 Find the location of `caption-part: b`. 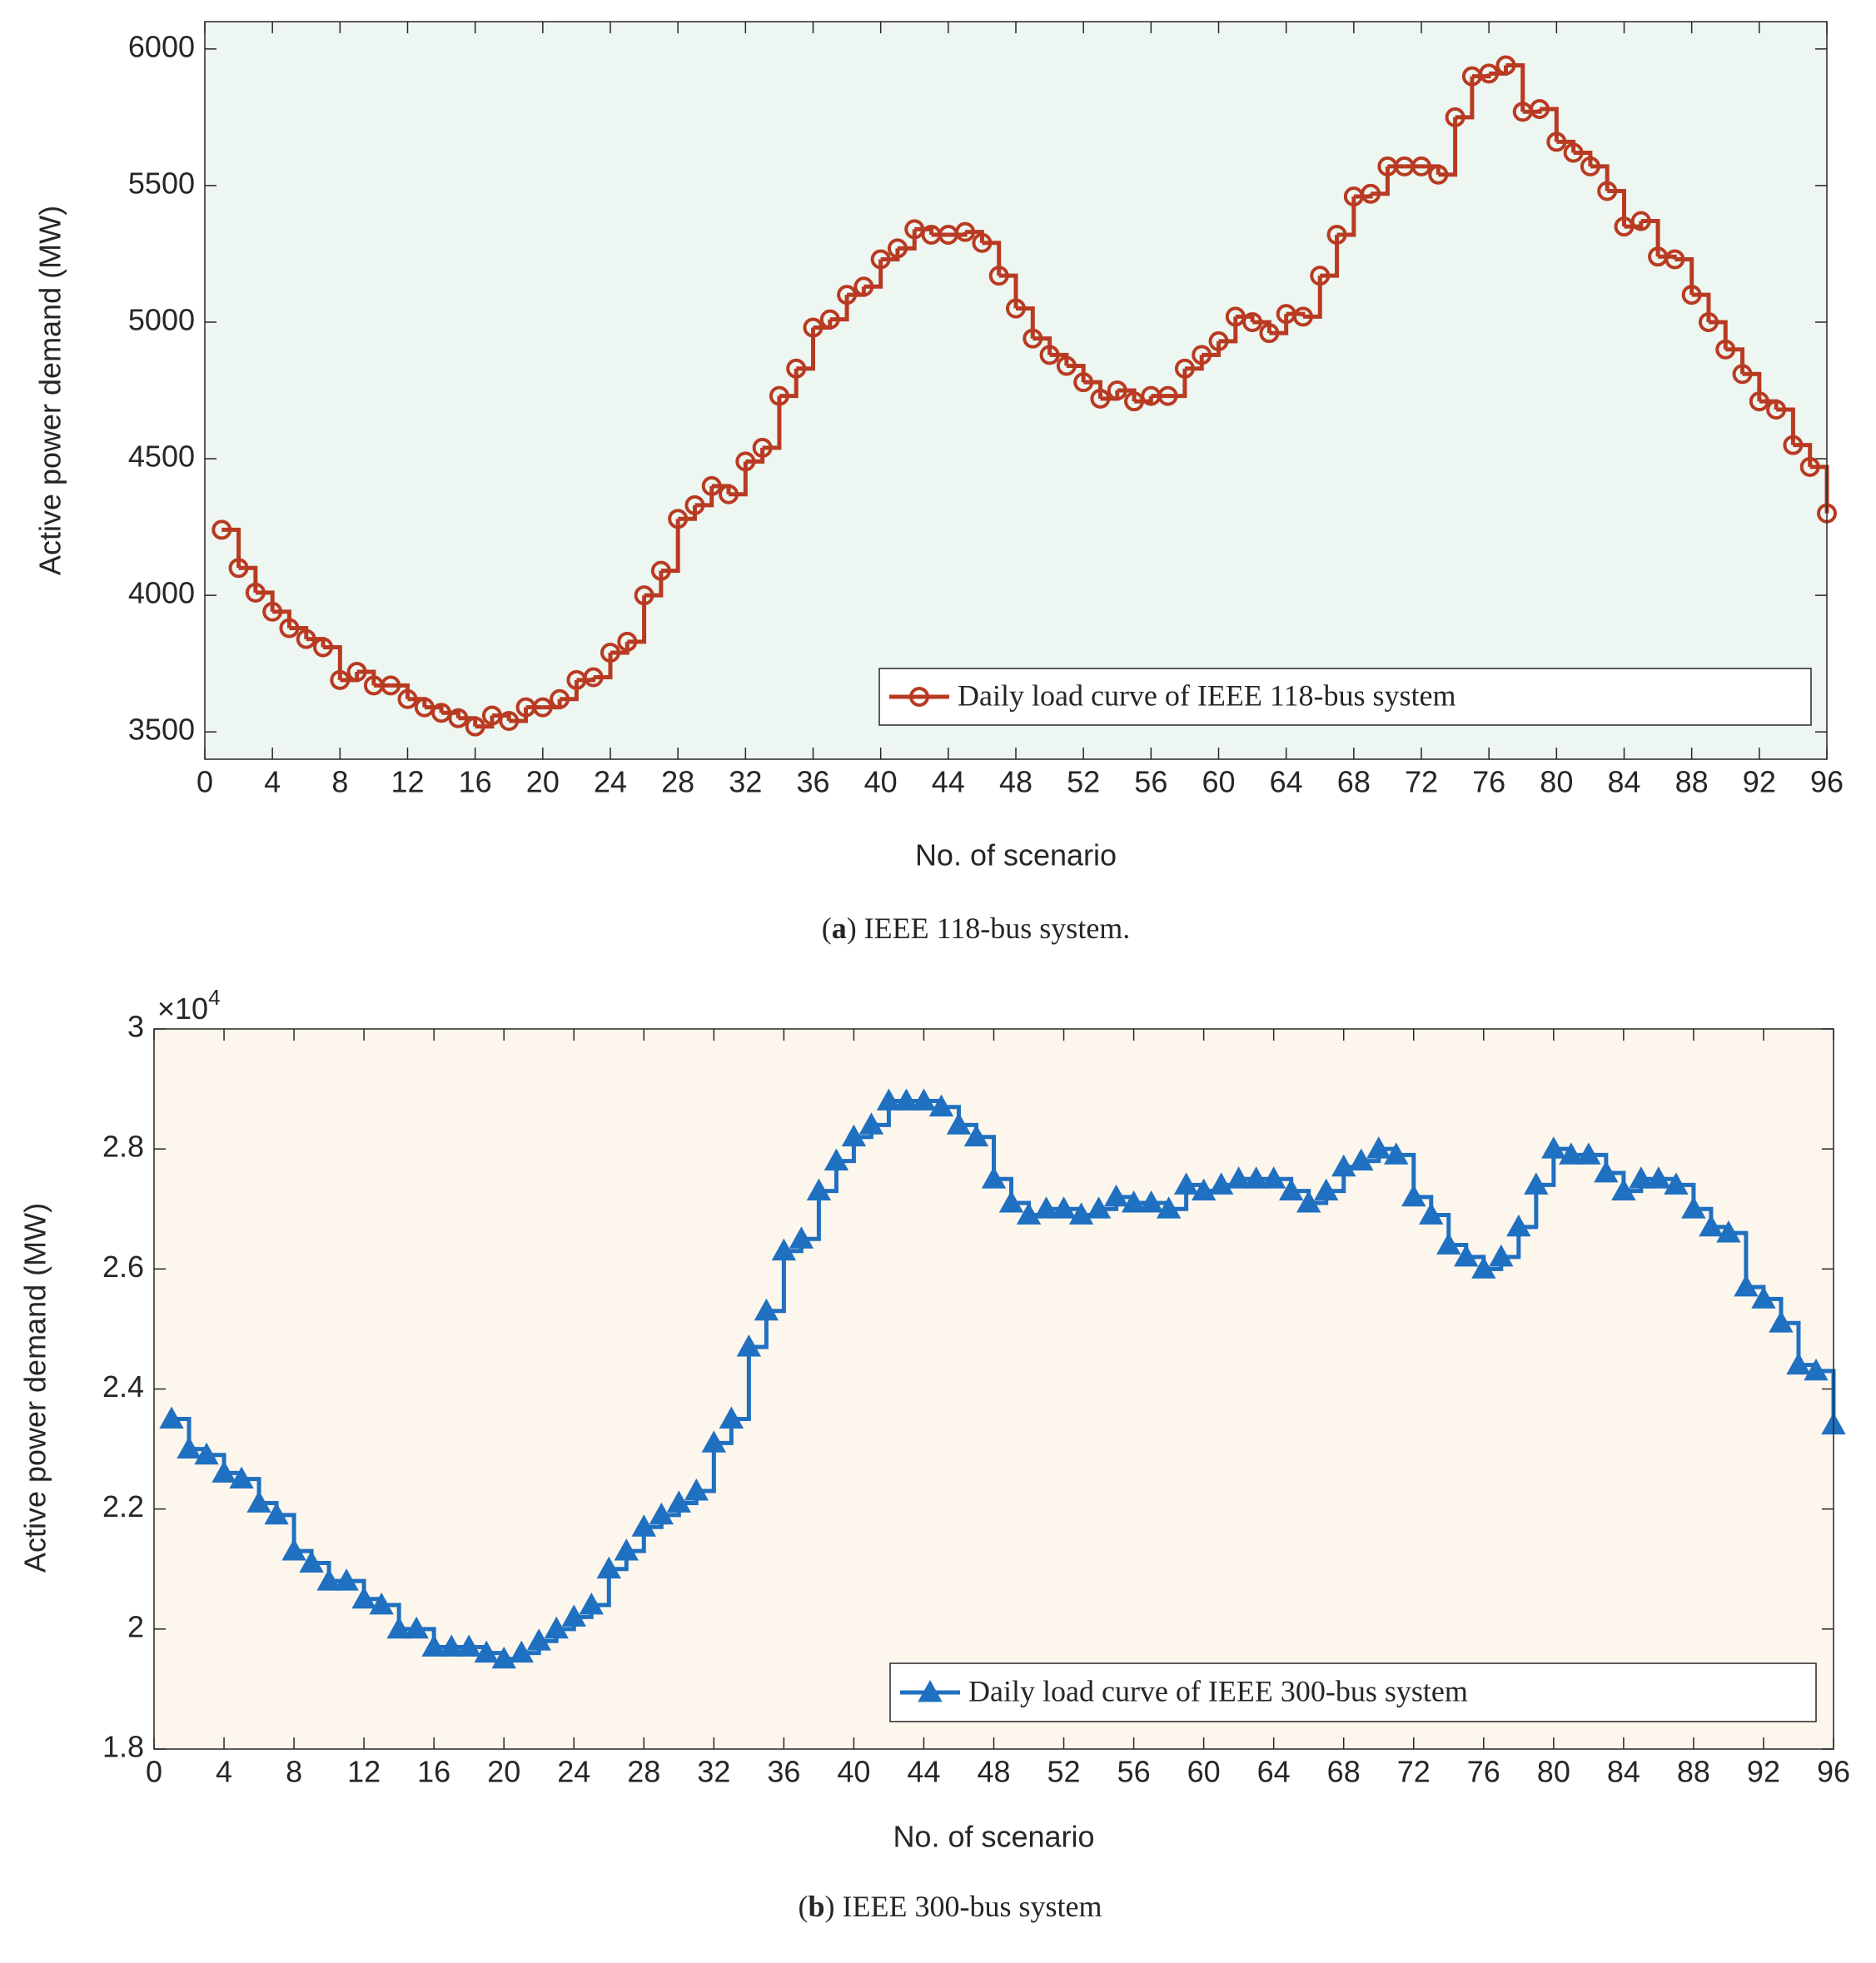

caption-part: b is located at coordinates (817, 1906).